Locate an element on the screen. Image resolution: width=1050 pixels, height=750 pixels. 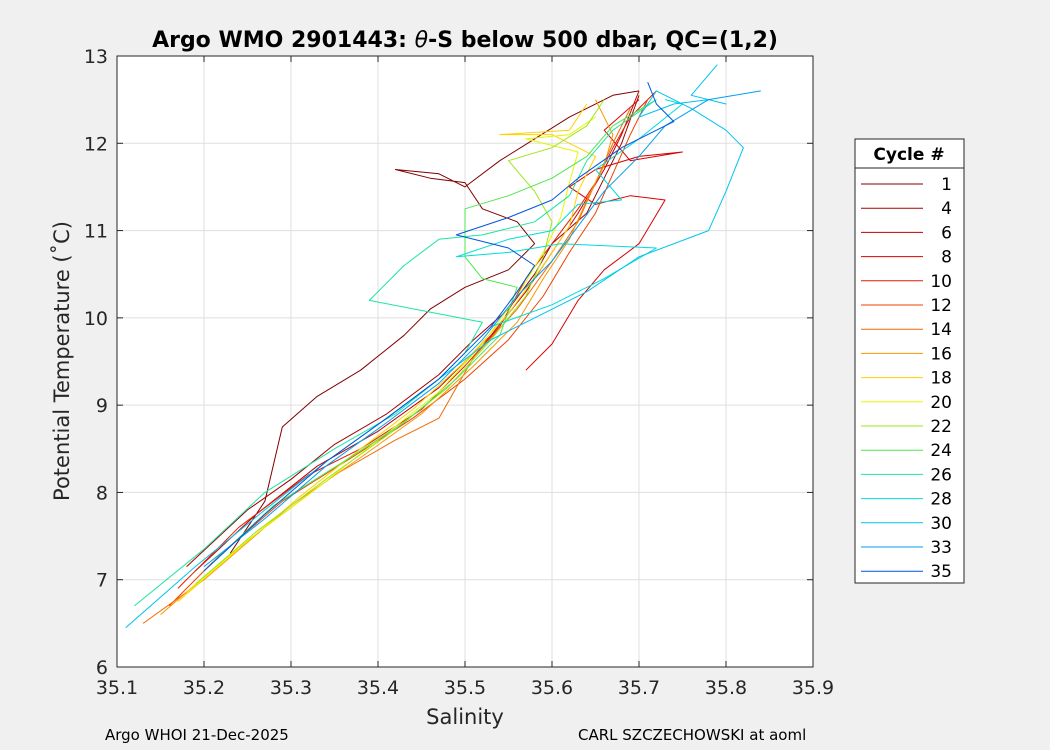
legend-label-cycle-28: 28 is located at coordinates (941, 500).